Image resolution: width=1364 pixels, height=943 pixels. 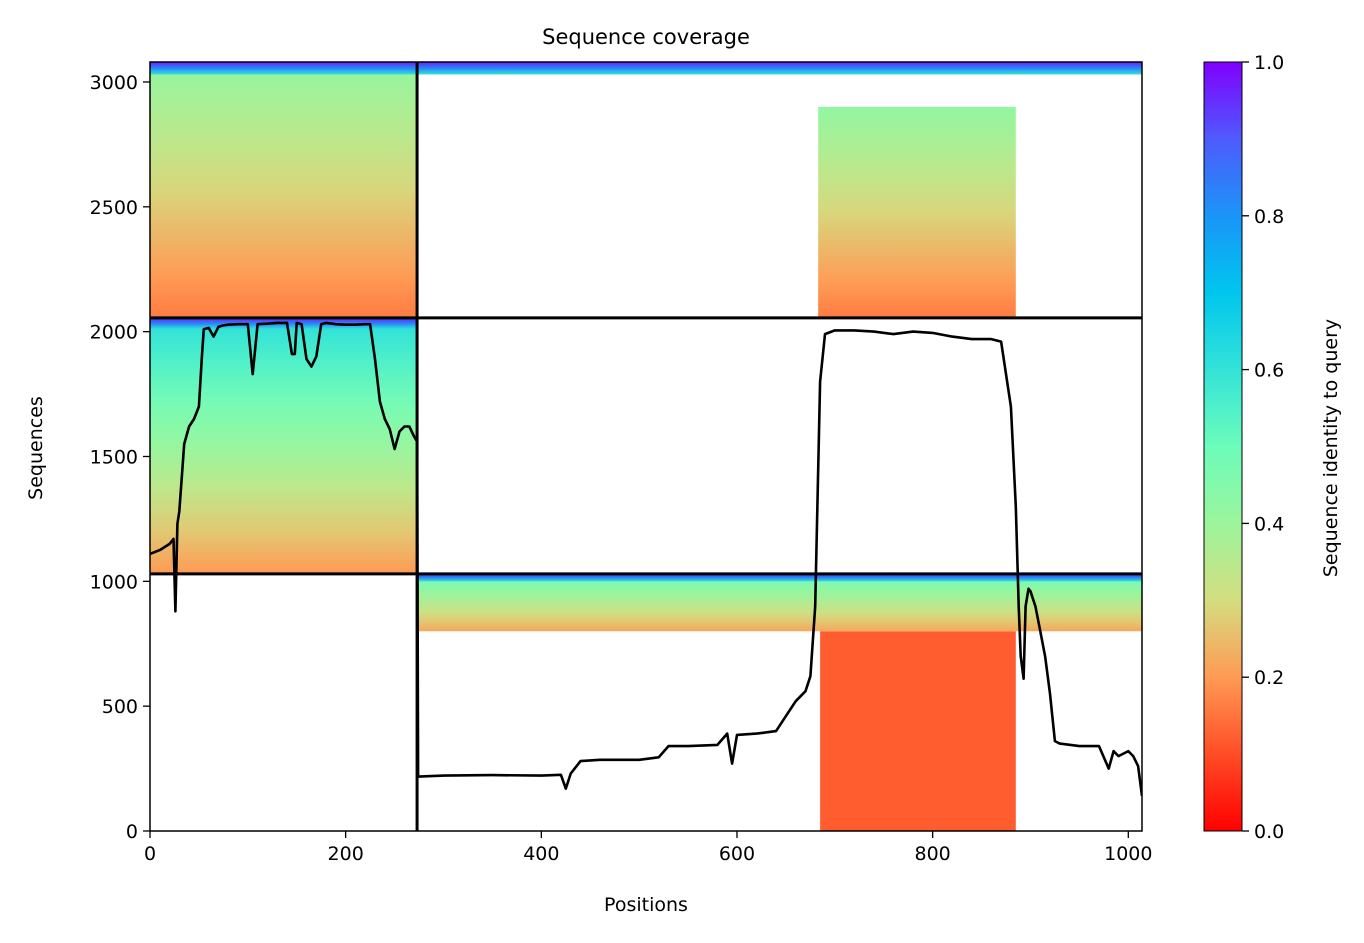 I want to click on chain-b-high-identity-band, so click(x=779, y=577).